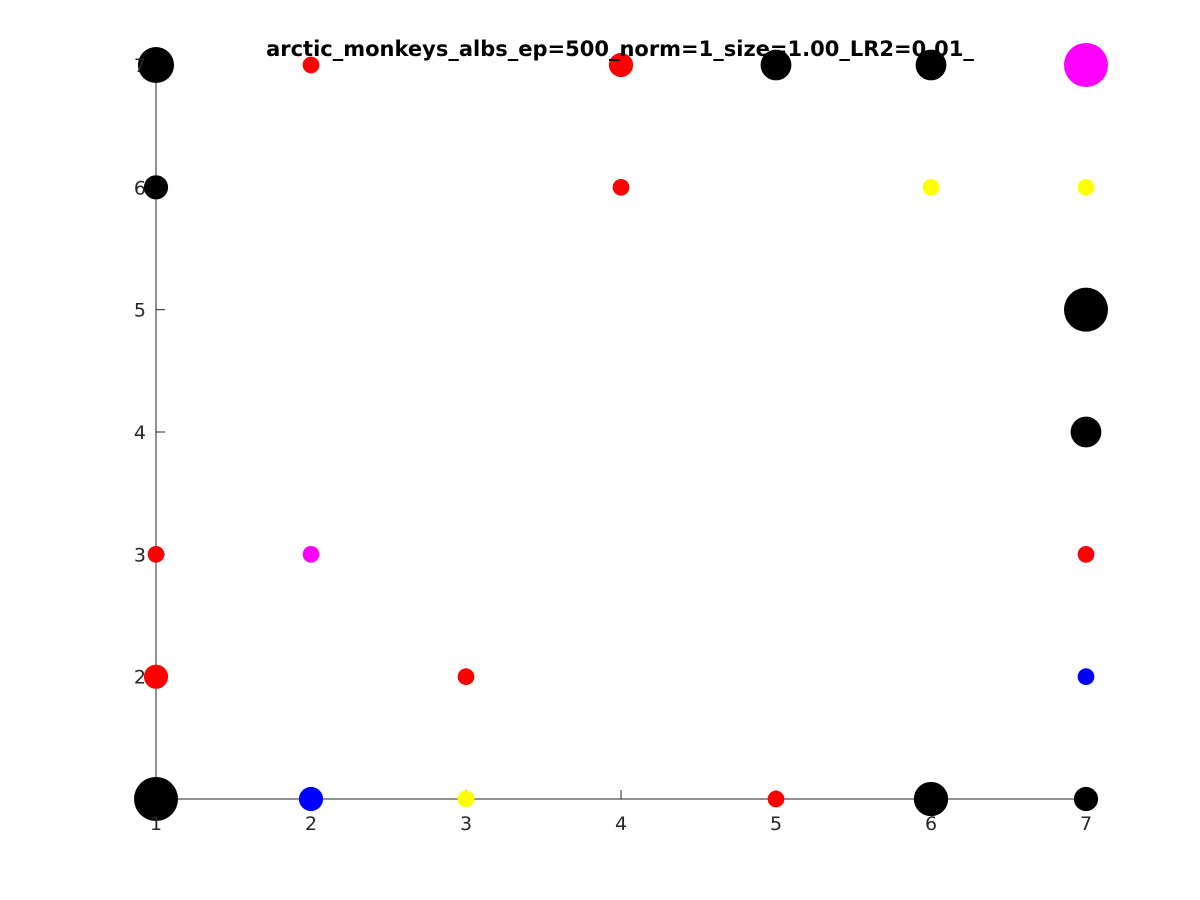 This screenshot has width=1200, height=900. Describe the element at coordinates (140, 555) in the screenshot. I see `y-tick-label: 3` at that location.